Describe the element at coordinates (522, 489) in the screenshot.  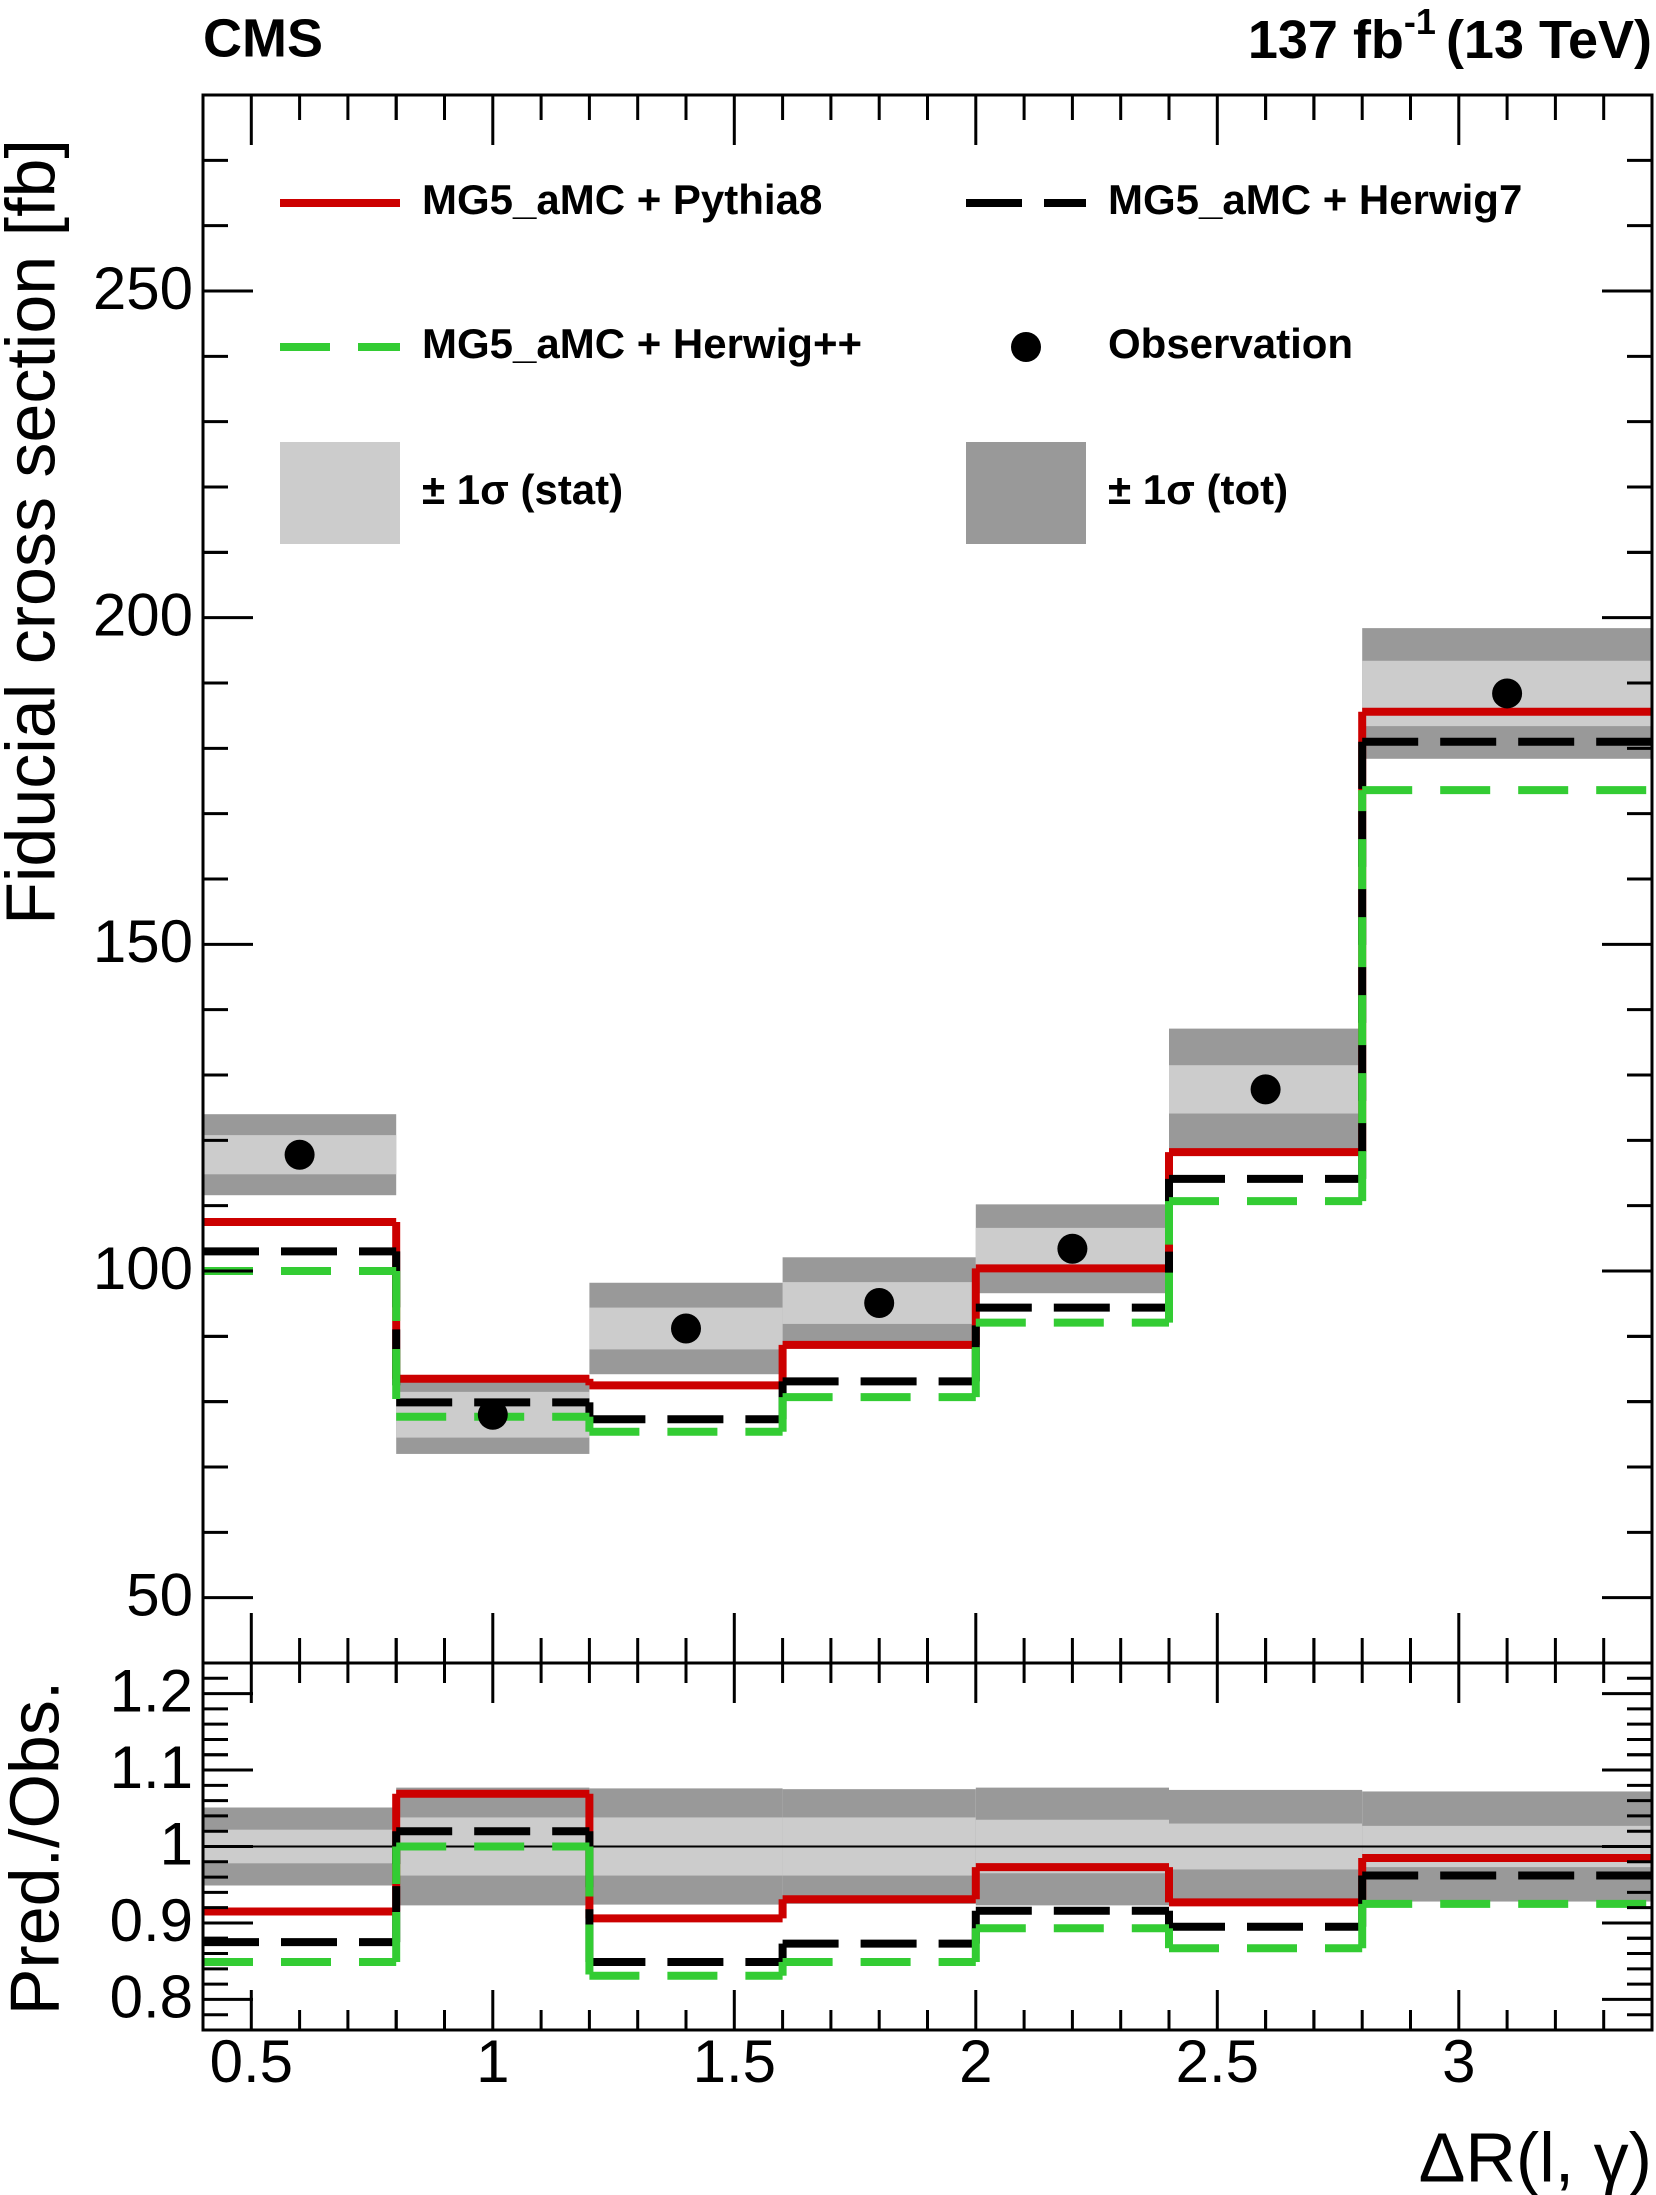
I see `legend-label: ± 1σ (stat)` at that location.